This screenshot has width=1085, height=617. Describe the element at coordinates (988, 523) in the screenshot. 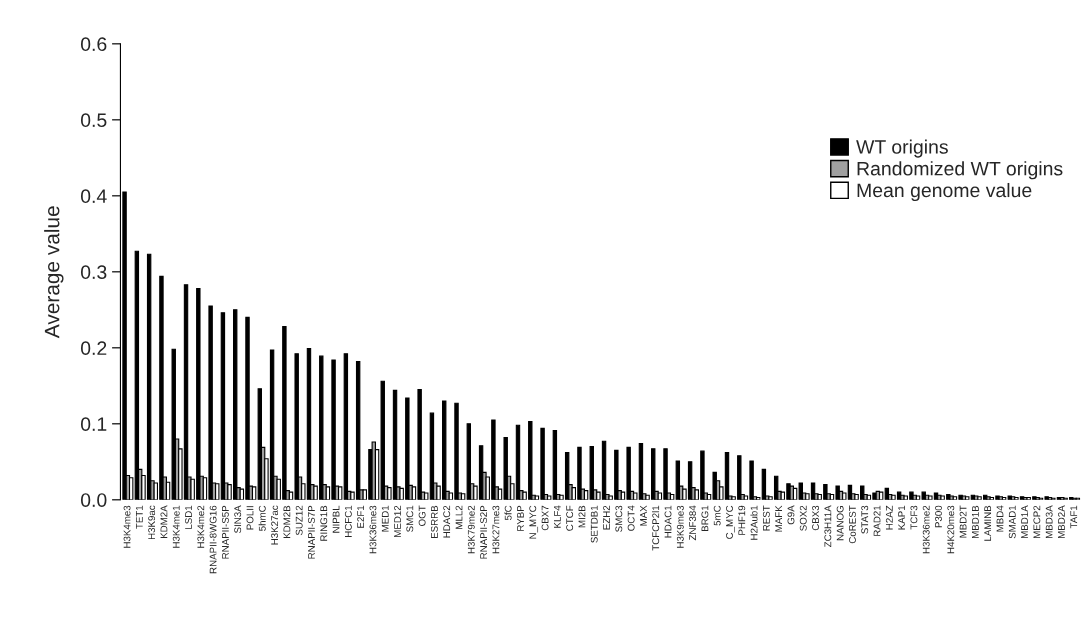

I see `x-tick-label: LAMINB` at that location.